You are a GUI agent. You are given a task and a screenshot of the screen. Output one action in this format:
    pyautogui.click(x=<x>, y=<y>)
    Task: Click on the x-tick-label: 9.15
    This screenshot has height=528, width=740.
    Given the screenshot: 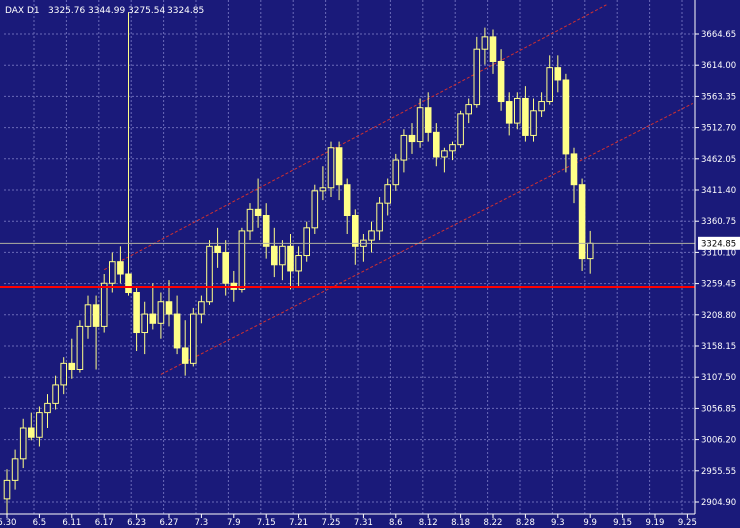 What is the action you would take?
    pyautogui.click(x=622, y=523)
    